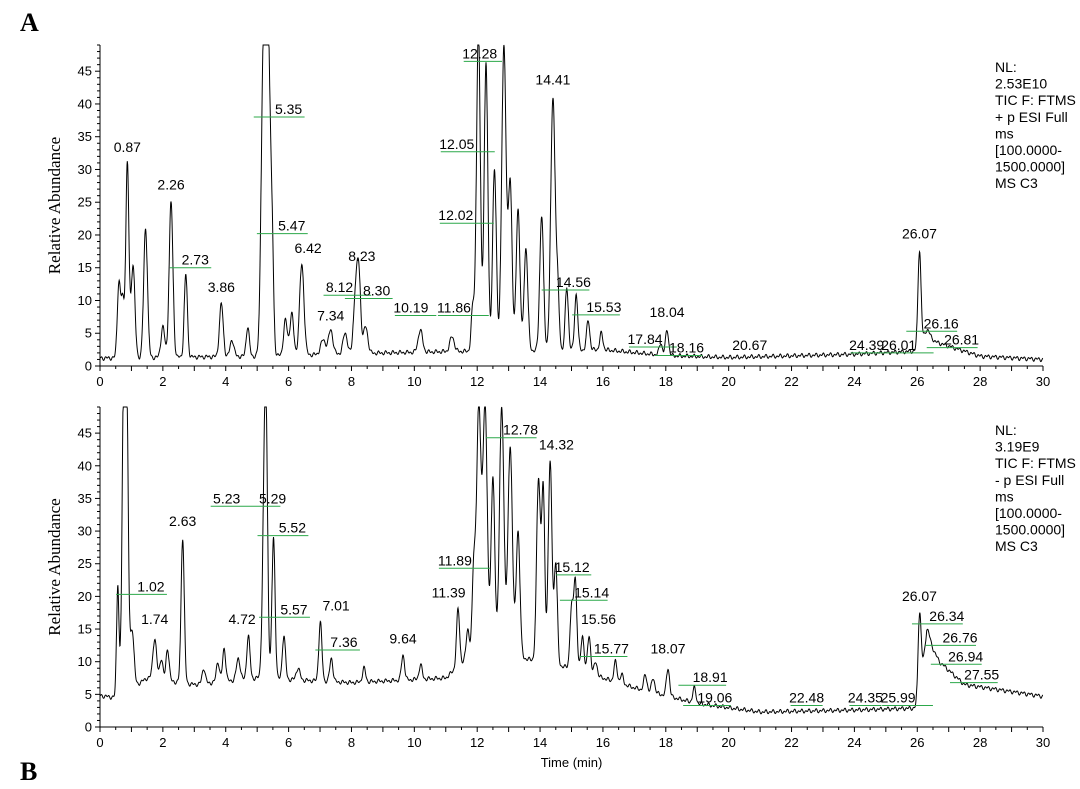  I want to click on x-tick-label: 22, so click(791, 742).